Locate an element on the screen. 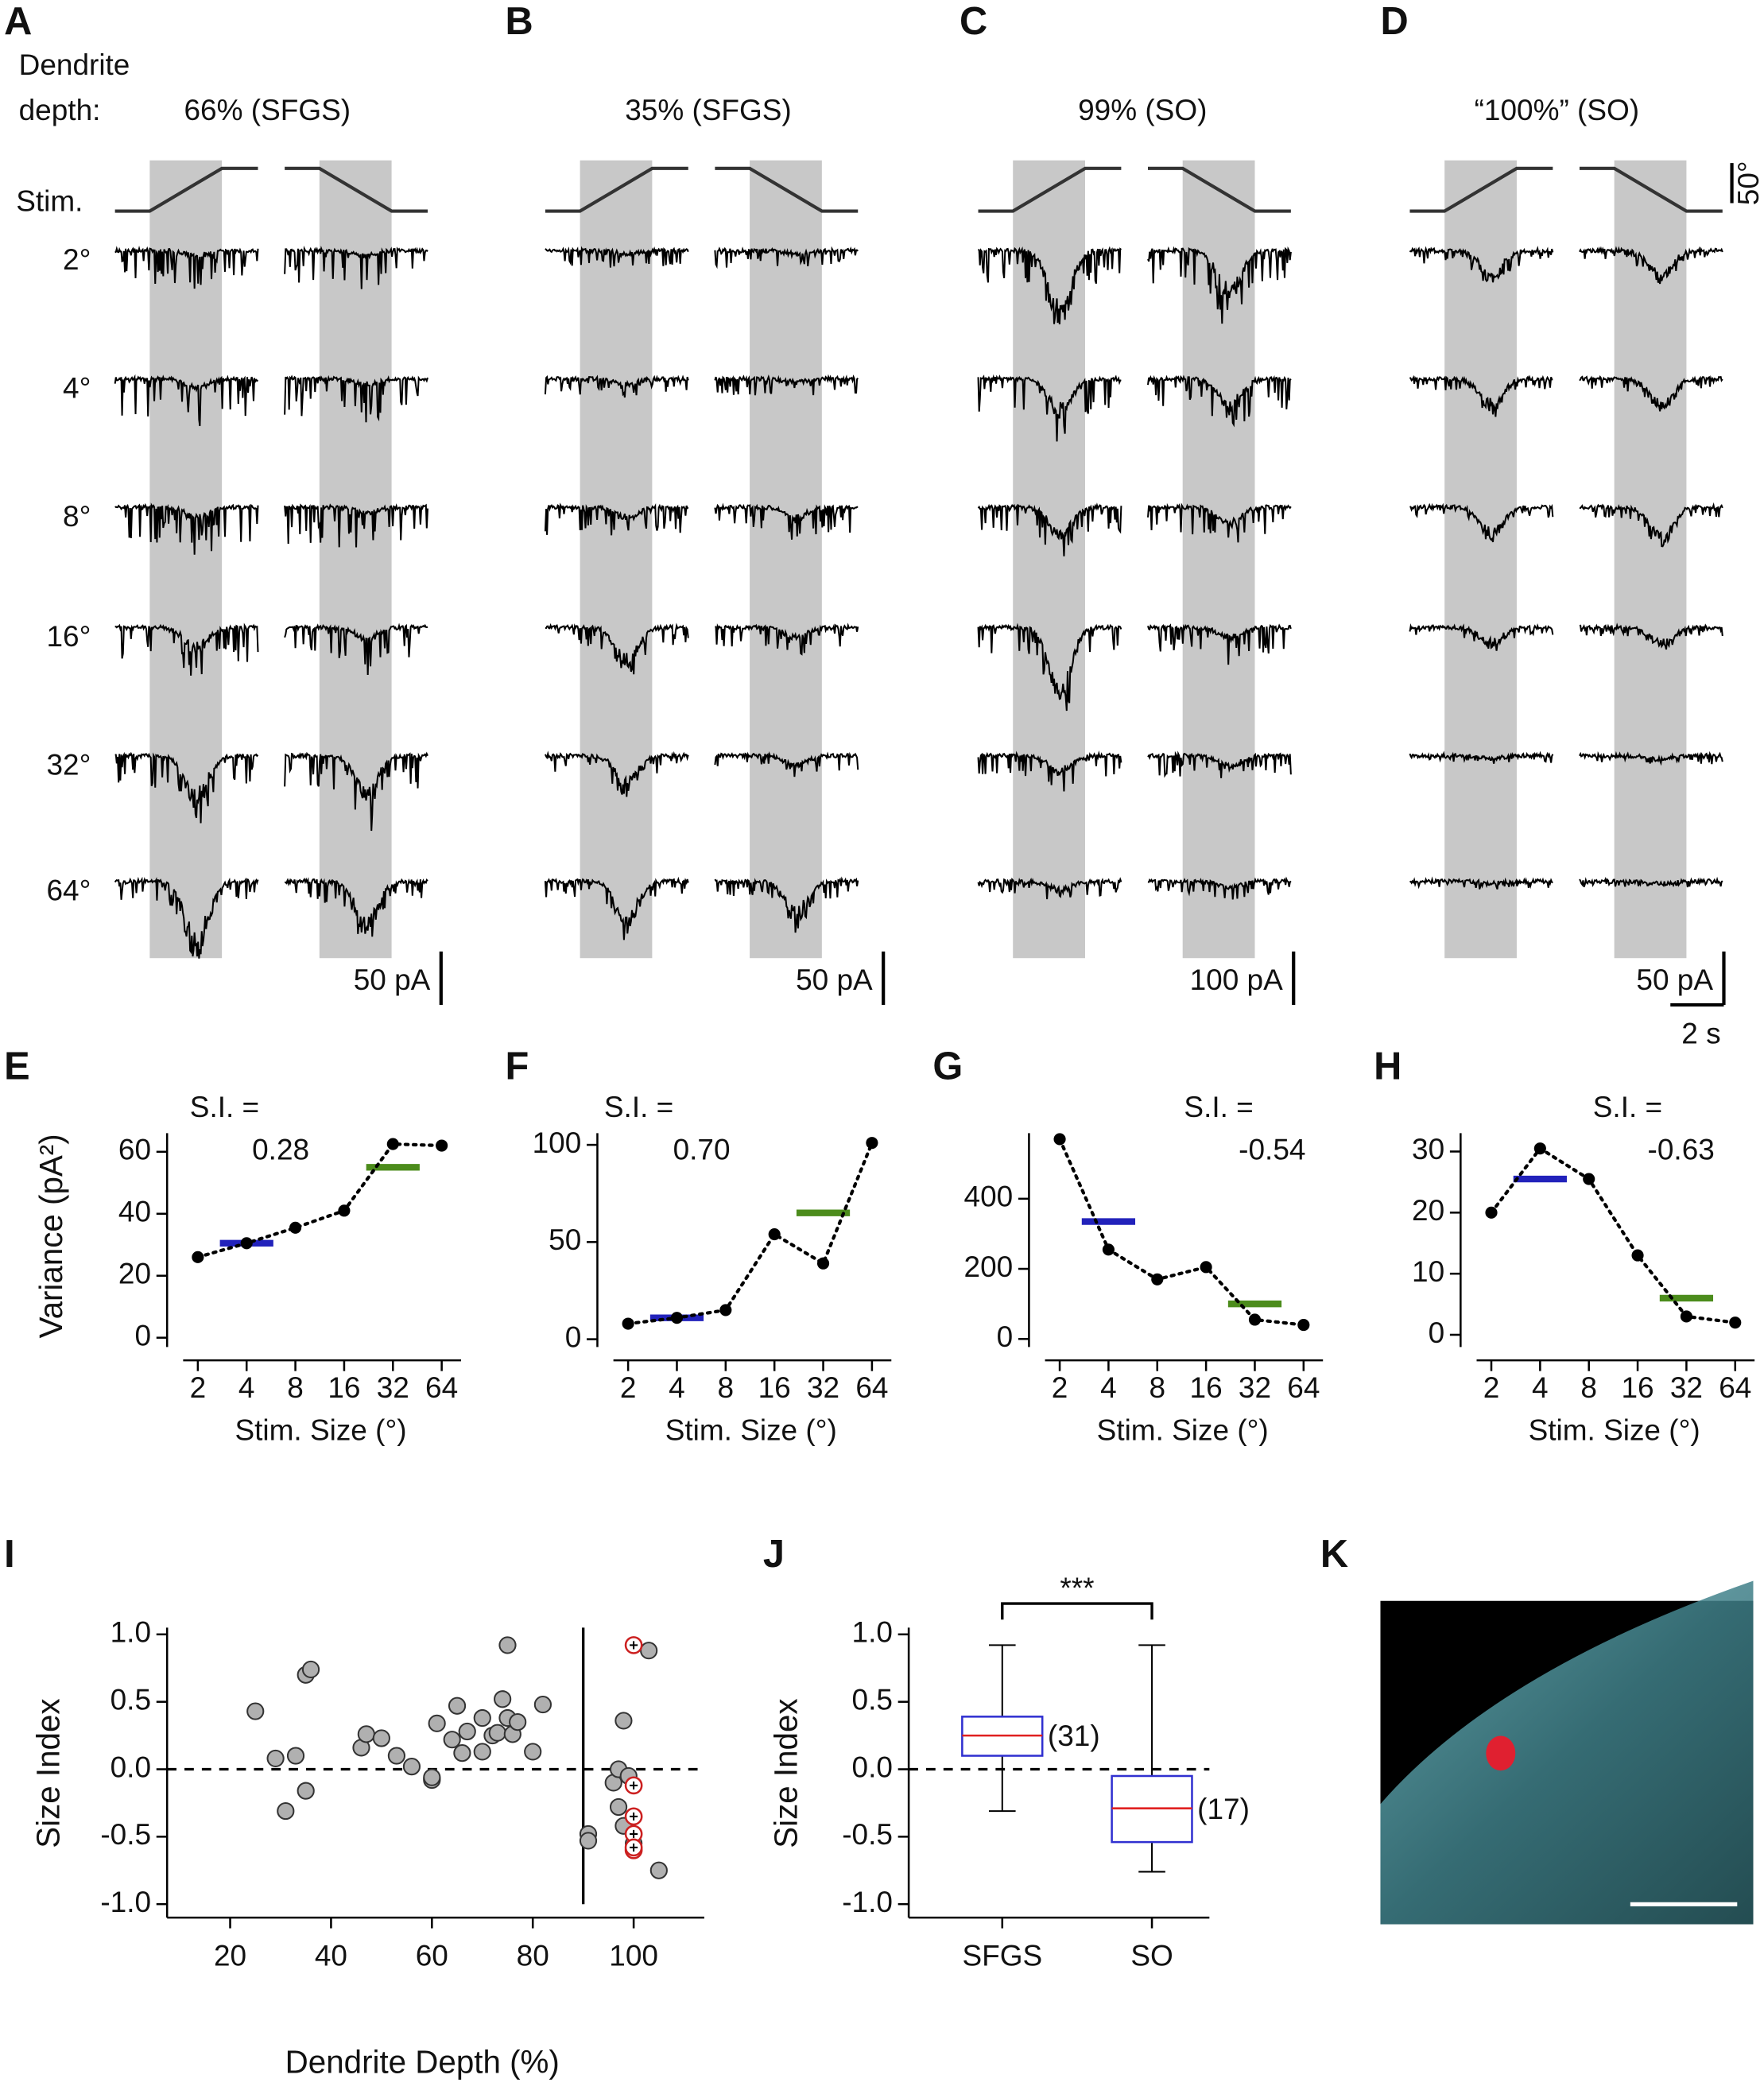 The height and width of the screenshot is (2094, 1764). panel-letter: I is located at coordinates (10, 1554).